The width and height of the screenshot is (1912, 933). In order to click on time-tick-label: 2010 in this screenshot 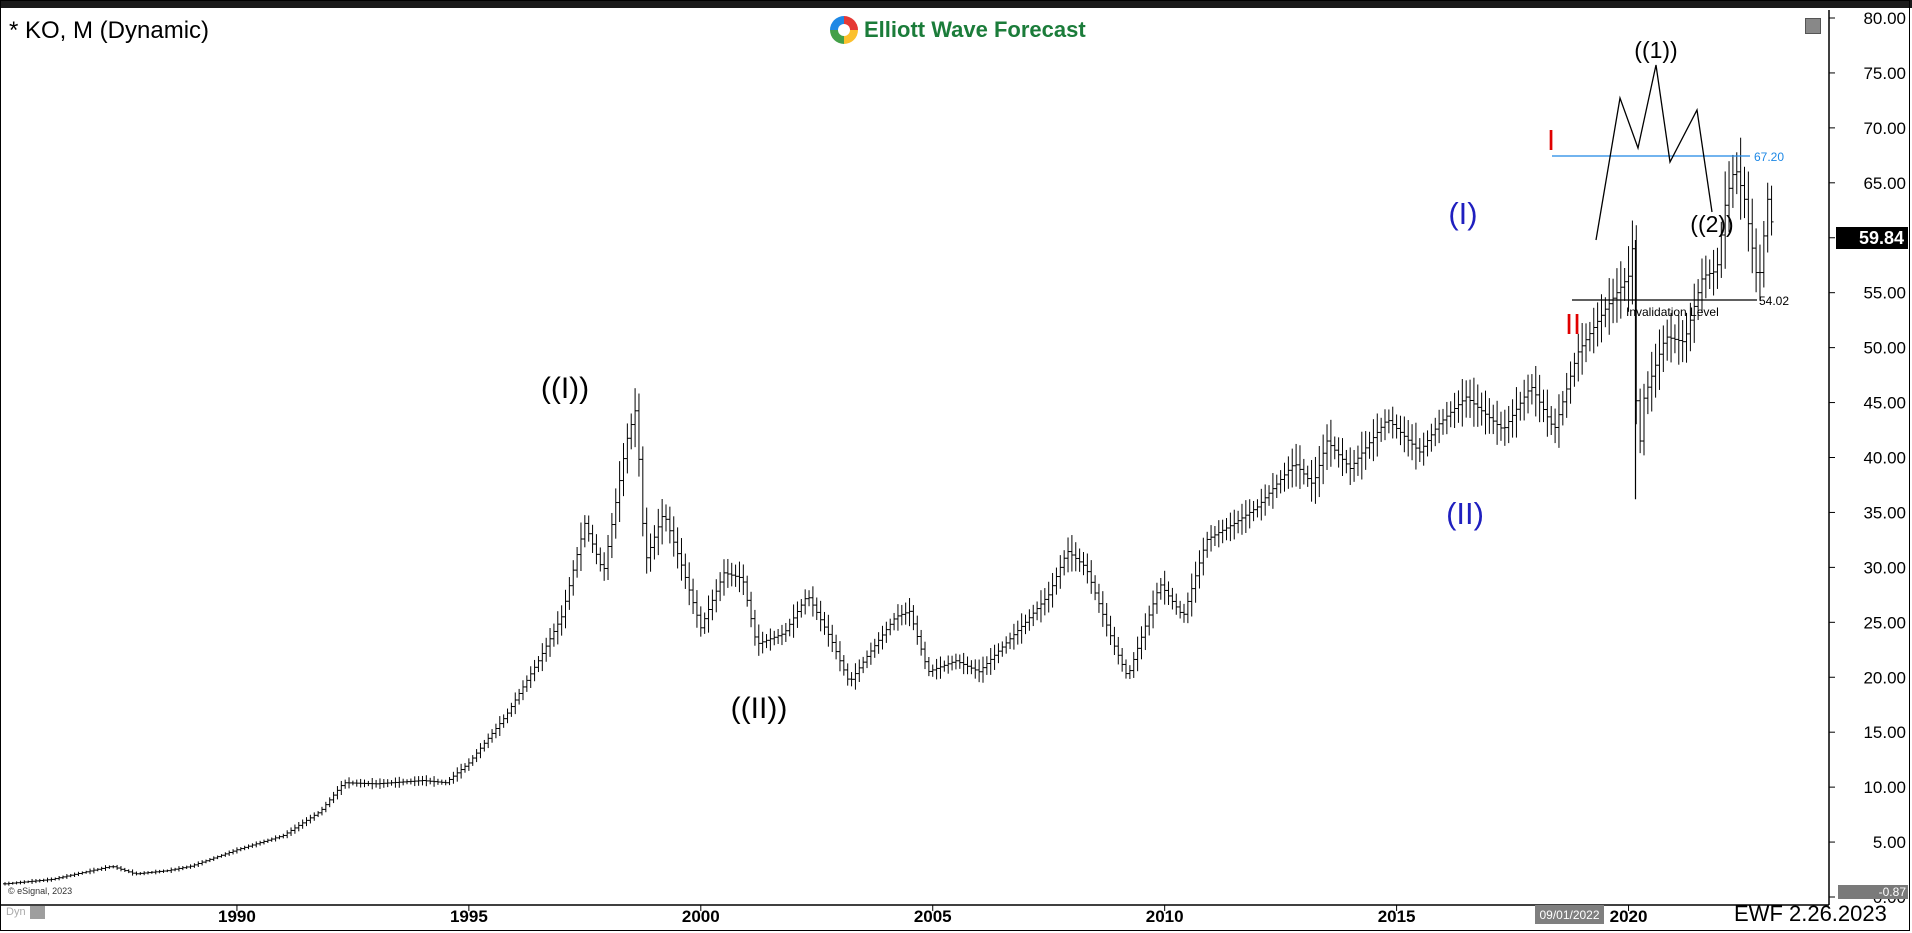, I will do `click(1165, 916)`.